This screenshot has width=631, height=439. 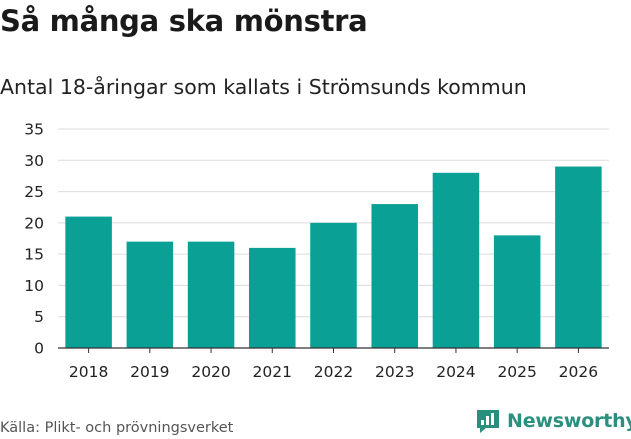 What do you see at coordinates (39, 317) in the screenshot?
I see `y-tick-label: 5` at bounding box center [39, 317].